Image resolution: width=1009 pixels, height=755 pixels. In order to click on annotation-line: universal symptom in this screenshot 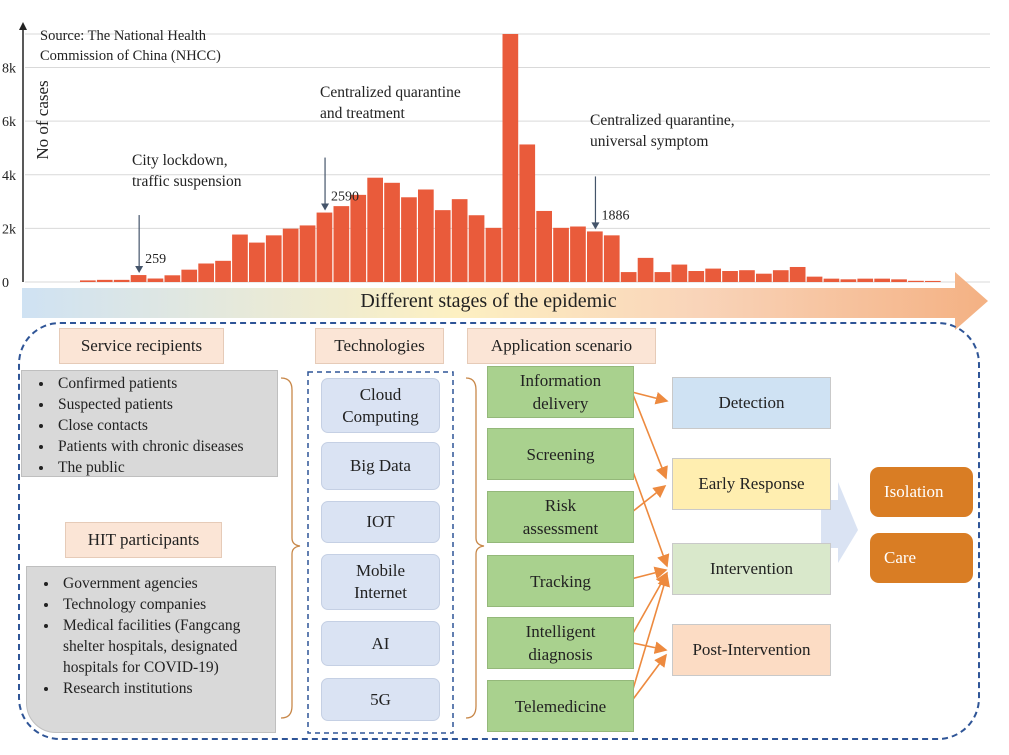, I will do `click(649, 141)`.